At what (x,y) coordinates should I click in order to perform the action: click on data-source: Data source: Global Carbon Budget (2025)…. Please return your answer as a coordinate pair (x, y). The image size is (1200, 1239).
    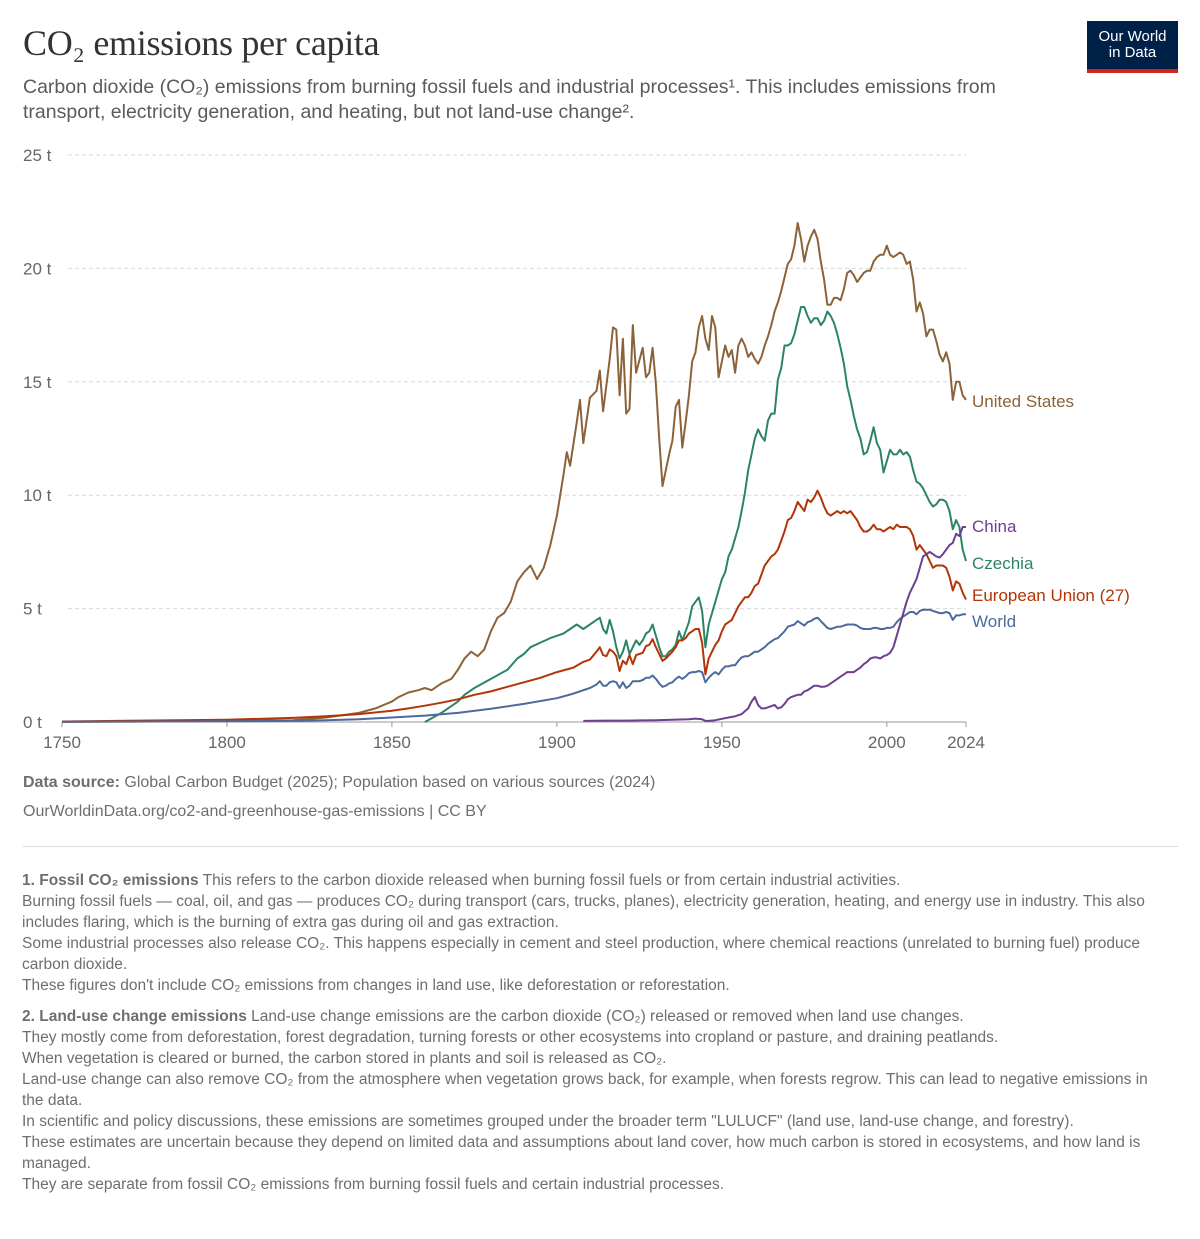
    Looking at the image, I should click on (339, 783).